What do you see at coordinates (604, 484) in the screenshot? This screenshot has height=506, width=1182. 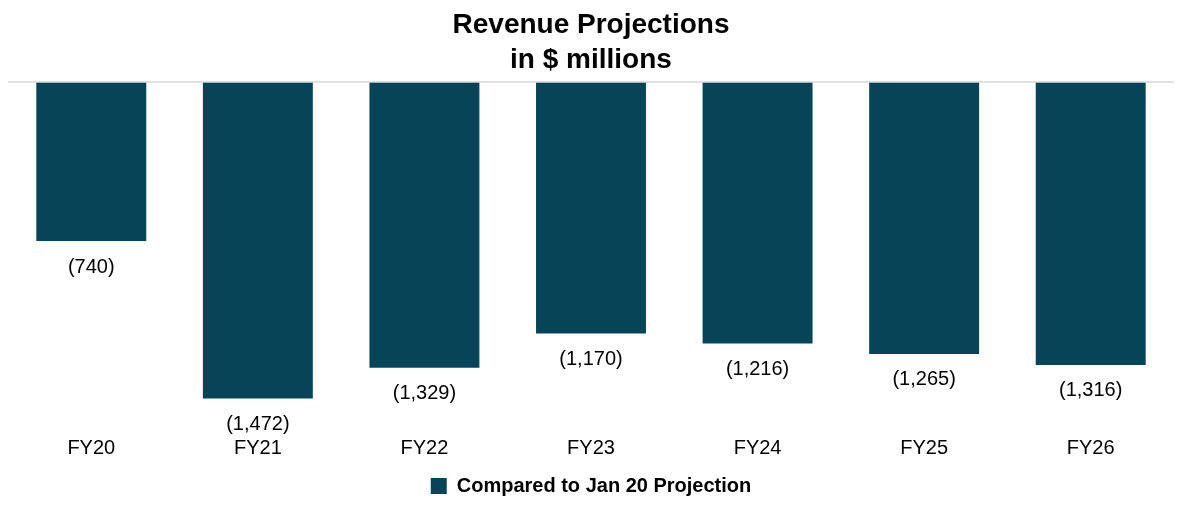 I see `legend-label: Compared to Jan 20 Projection` at bounding box center [604, 484].